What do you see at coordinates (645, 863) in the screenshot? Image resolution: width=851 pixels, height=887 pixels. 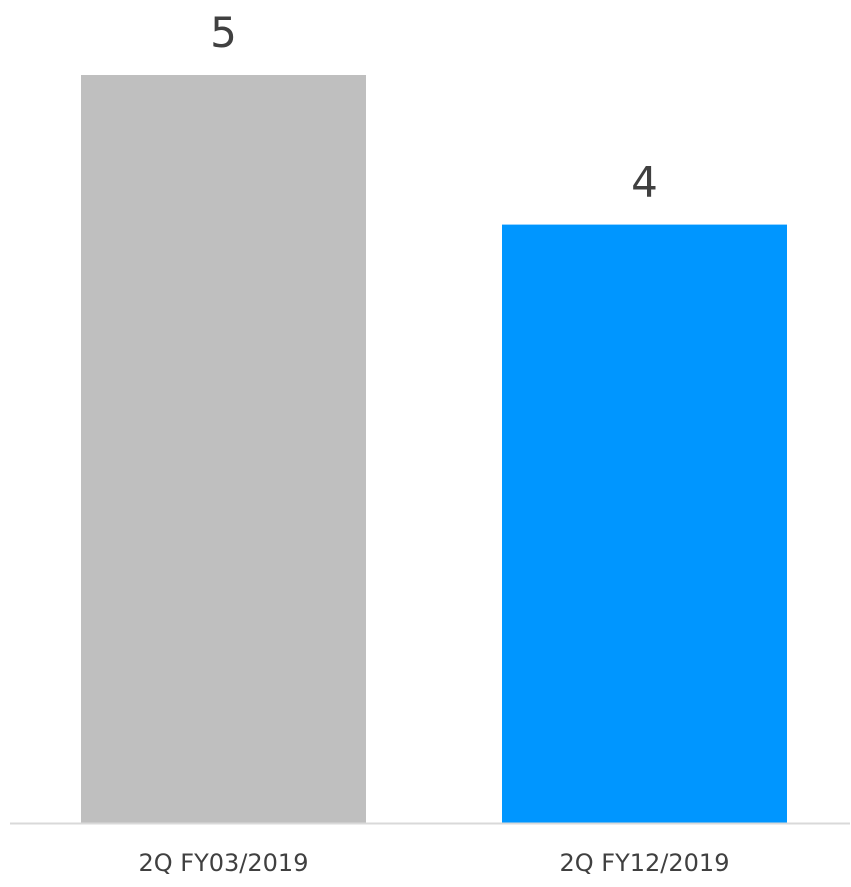 I see `x-tick-label-2: 2Q FY12/2019` at bounding box center [645, 863].